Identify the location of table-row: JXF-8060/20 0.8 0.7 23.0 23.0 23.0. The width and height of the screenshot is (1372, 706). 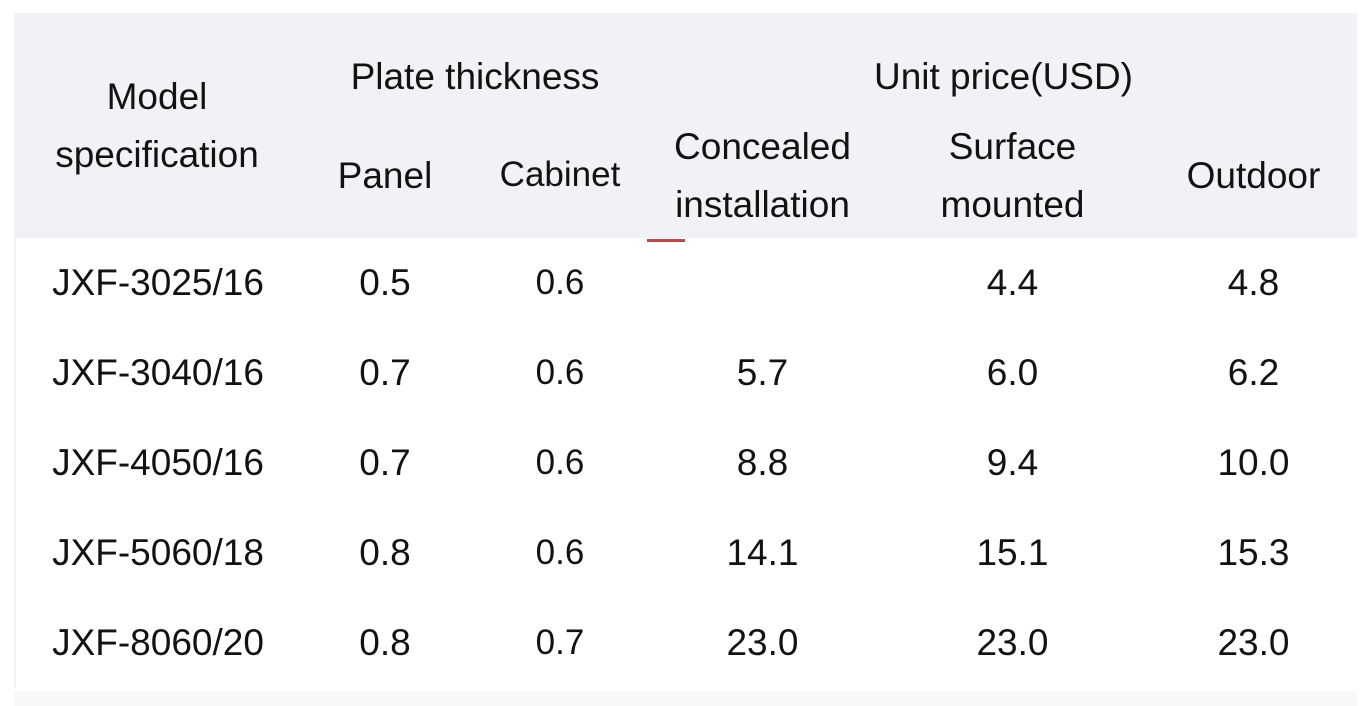
(686, 643).